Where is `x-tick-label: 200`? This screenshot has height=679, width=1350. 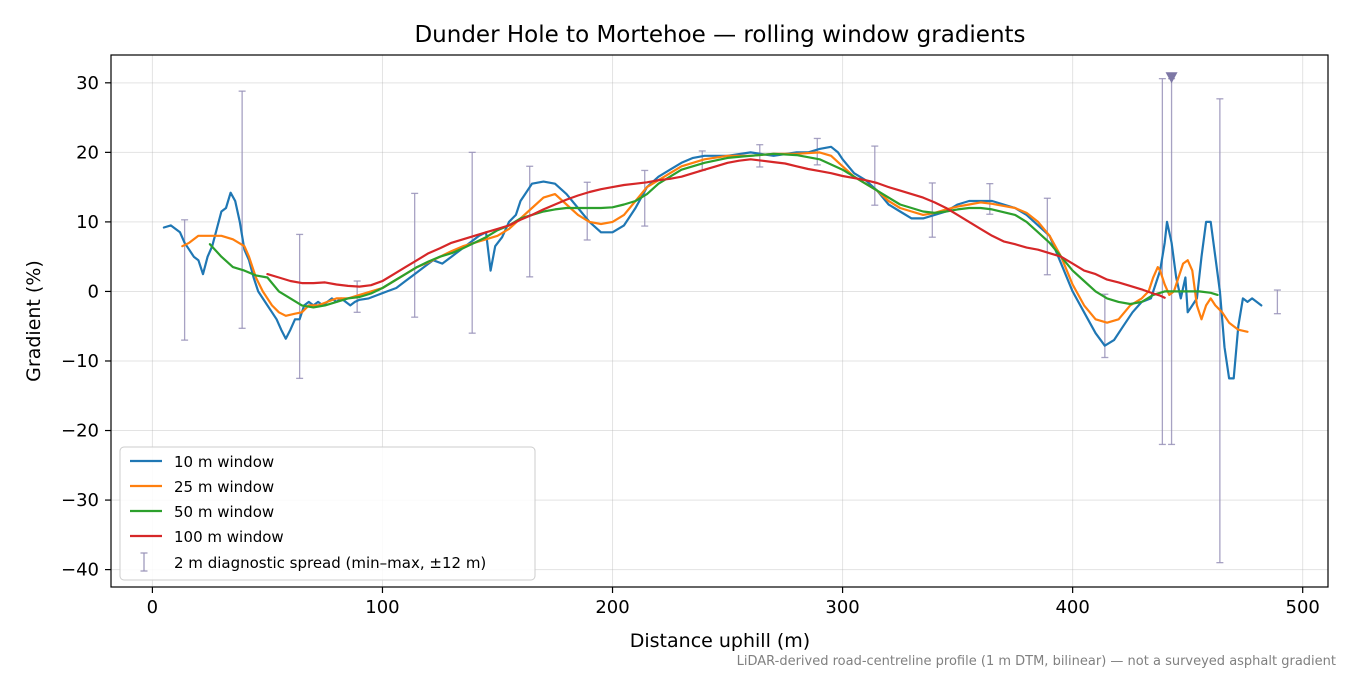 x-tick-label: 200 is located at coordinates (612, 607).